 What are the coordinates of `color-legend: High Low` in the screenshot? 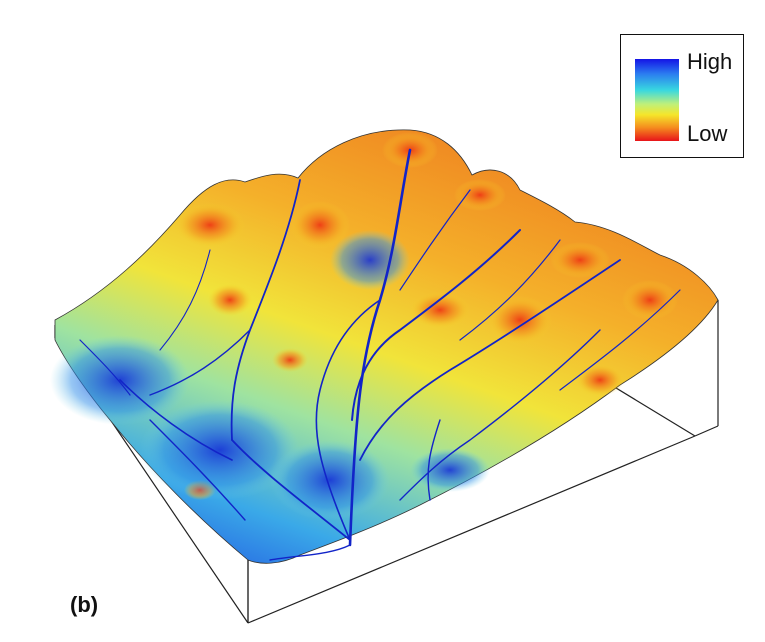 It's located at (682, 96).